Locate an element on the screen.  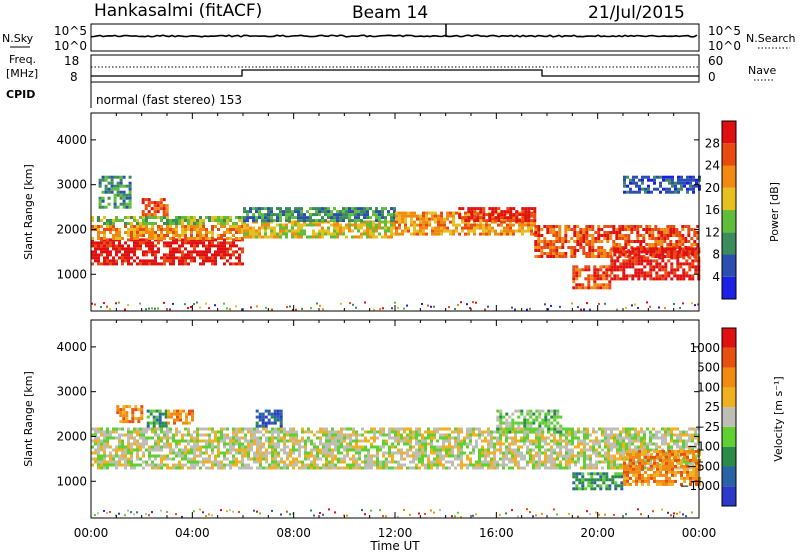
noise-left-tick-top: 10^5 is located at coordinates (70, 31).